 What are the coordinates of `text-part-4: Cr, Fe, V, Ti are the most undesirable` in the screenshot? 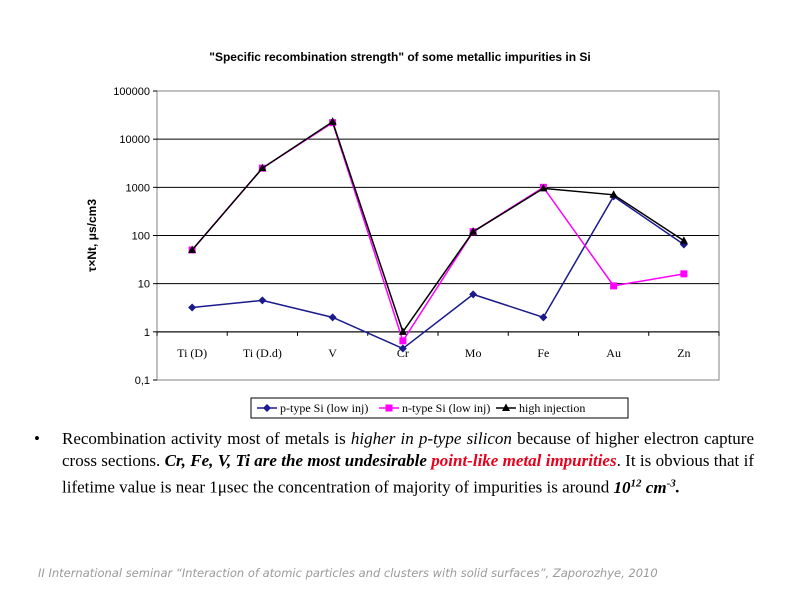 It's located at (298, 460).